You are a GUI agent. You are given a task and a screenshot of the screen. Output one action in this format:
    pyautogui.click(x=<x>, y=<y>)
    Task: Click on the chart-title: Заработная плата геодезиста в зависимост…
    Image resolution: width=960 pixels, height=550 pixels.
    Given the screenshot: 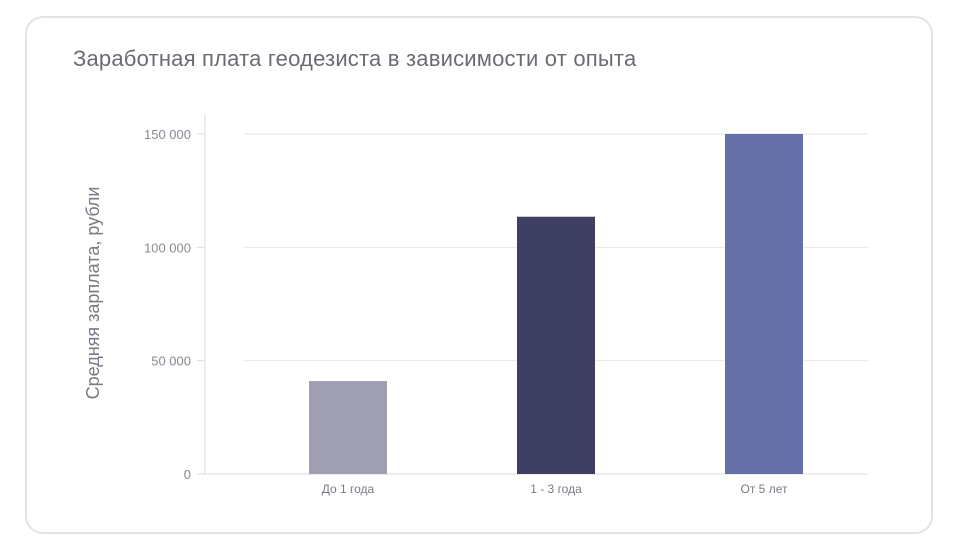 What is the action you would take?
    pyautogui.click(x=355, y=58)
    